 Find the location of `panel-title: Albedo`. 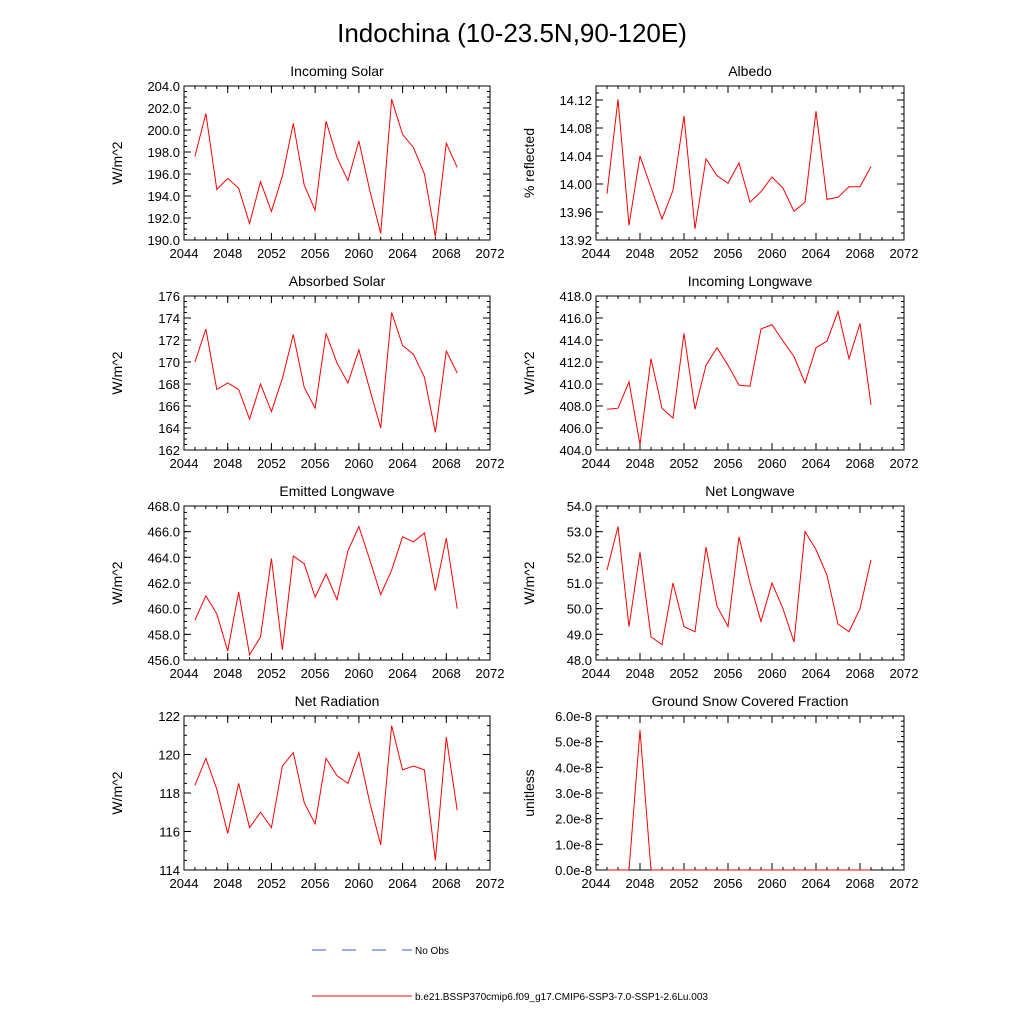

panel-title: Albedo is located at coordinates (750, 71).